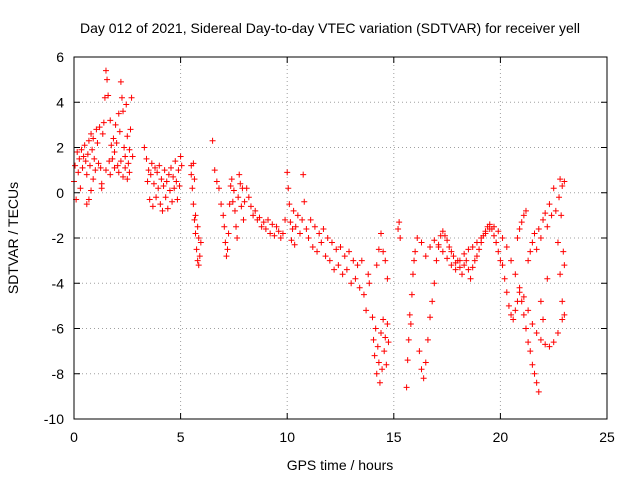 The width and height of the screenshot is (640, 480). Describe the element at coordinates (60, 148) in the screenshot. I see `y-tick-label: 2` at that location.